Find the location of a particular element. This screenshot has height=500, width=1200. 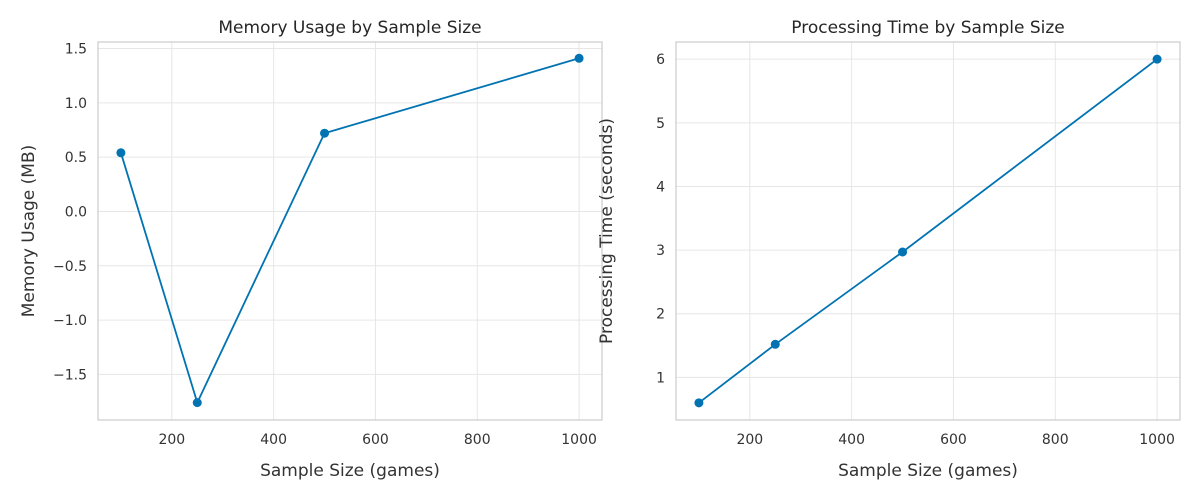

chart-title: Processing Time by Sample Size is located at coordinates (928, 28).